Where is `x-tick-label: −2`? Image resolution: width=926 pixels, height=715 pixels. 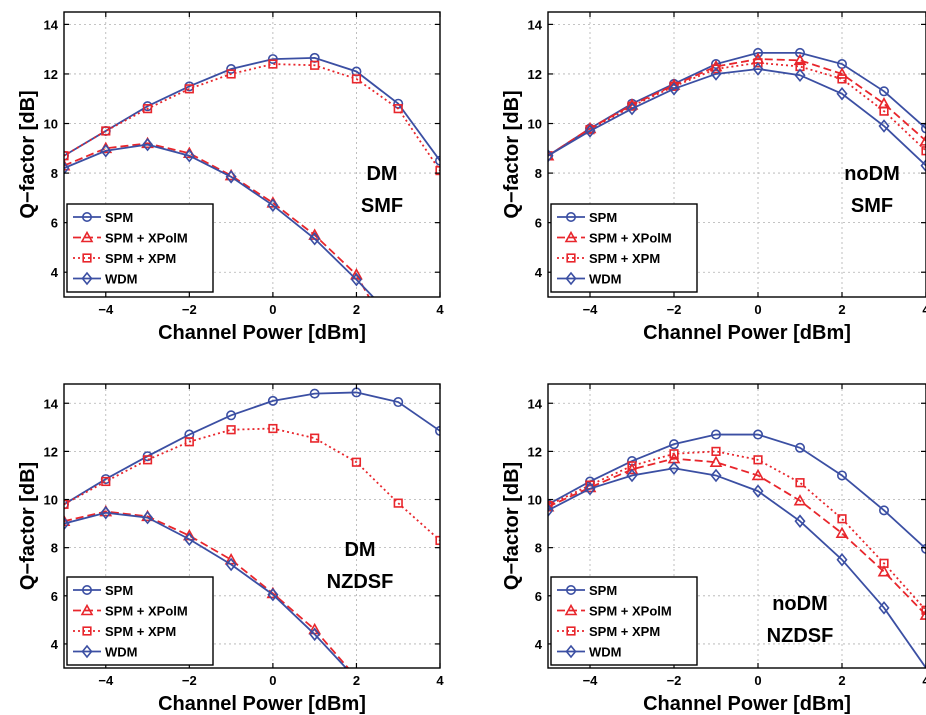 x-tick-label: −2 is located at coordinates (674, 680).